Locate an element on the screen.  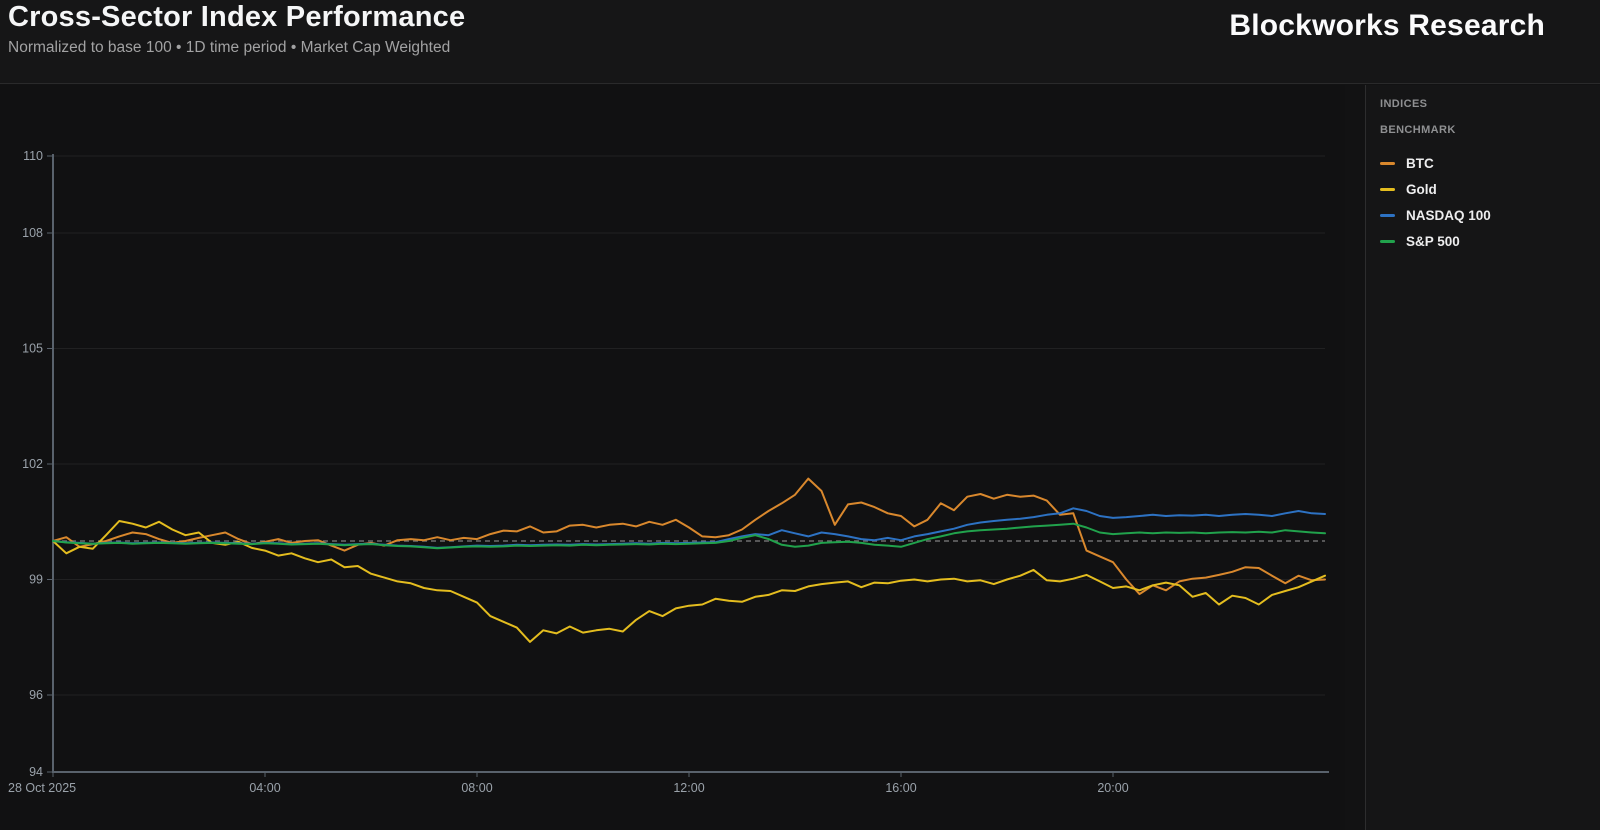
legend-items: BTC Gold NASDAQ 100 S&P 500 is located at coordinates (1490, 202).